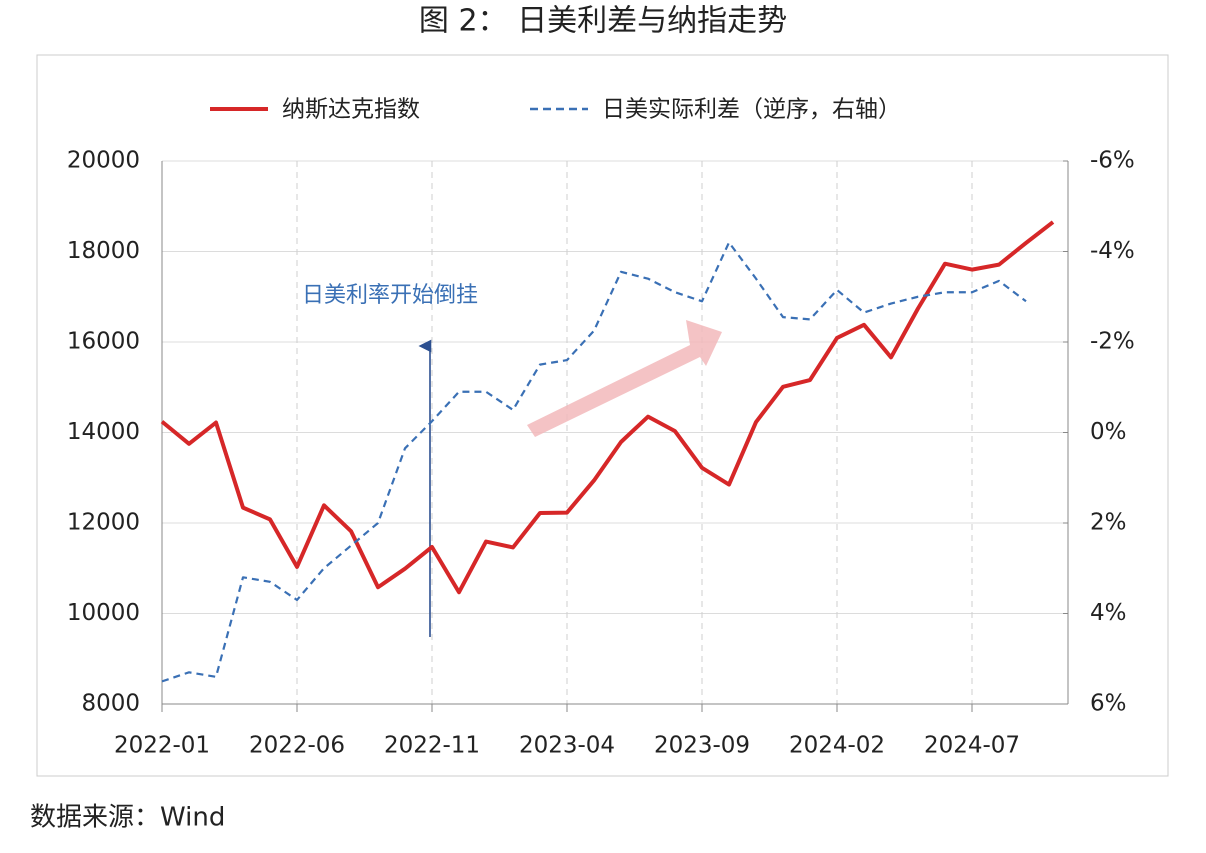 This screenshot has width=1206, height=853. Describe the element at coordinates (103, 613) in the screenshot. I see `y-tick-label: 10000` at that location.